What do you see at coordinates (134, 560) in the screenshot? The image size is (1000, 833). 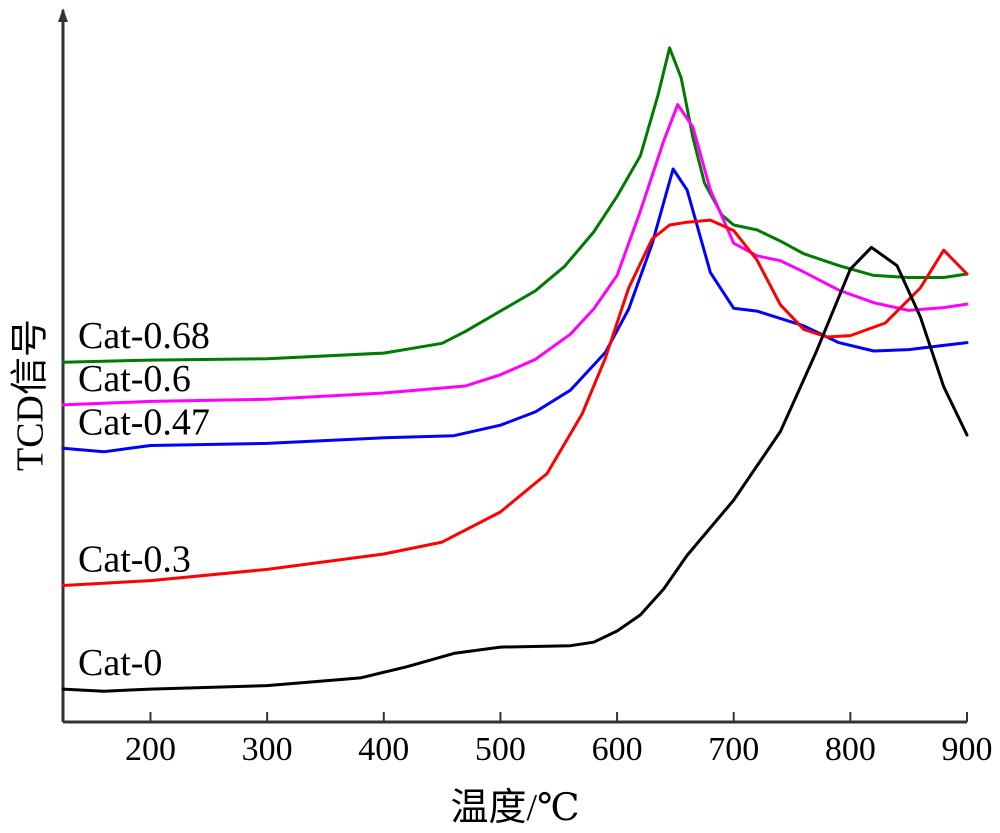 I see `series-label-cat-0-3: Cat-0.3` at bounding box center [134, 560].